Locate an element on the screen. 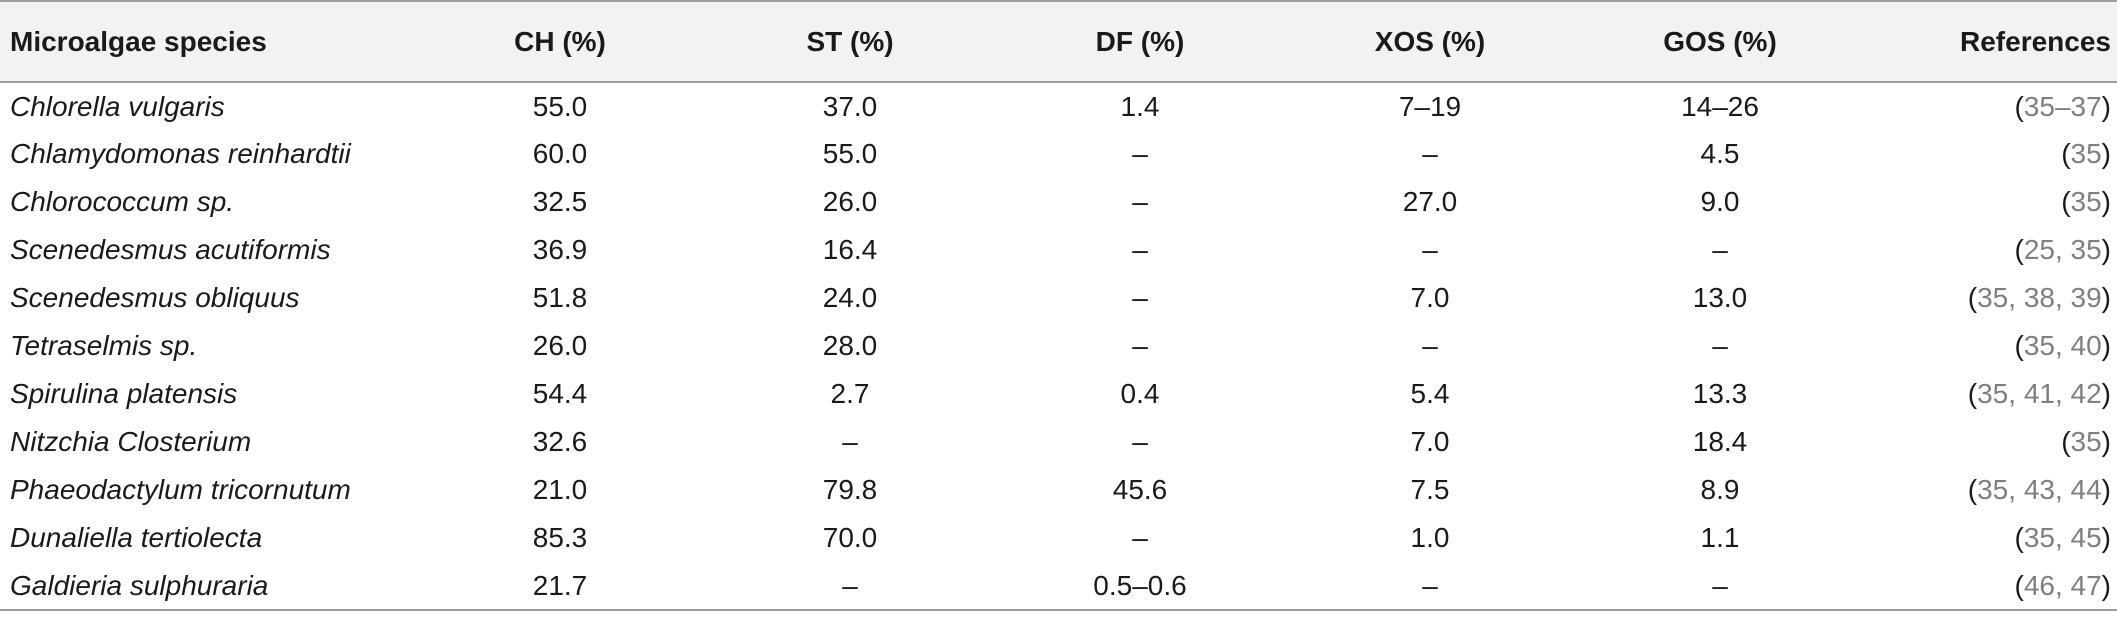 The image size is (2117, 627). cell-references: (35, 43, 44) is located at coordinates (1991, 490).